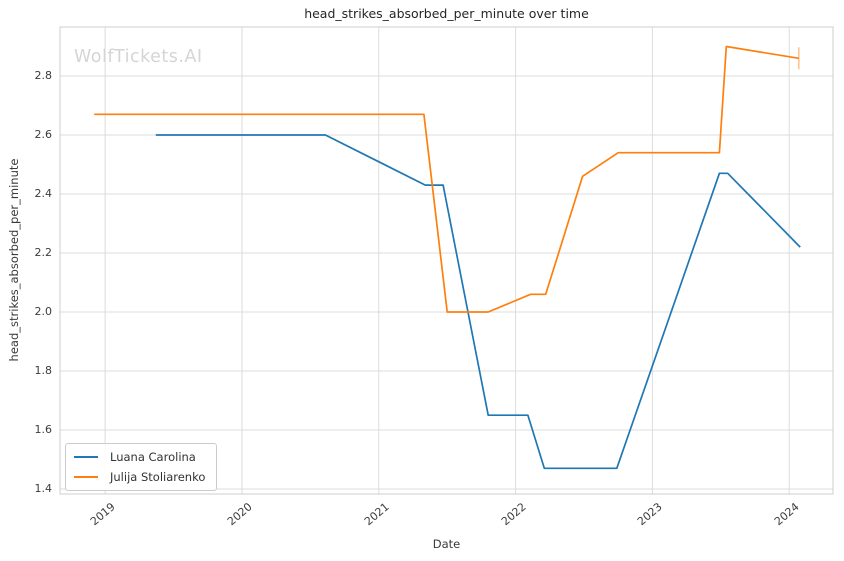 This screenshot has height=561, width=844. Describe the element at coordinates (43, 253) in the screenshot. I see `y-tick-label: 2.2` at that location.